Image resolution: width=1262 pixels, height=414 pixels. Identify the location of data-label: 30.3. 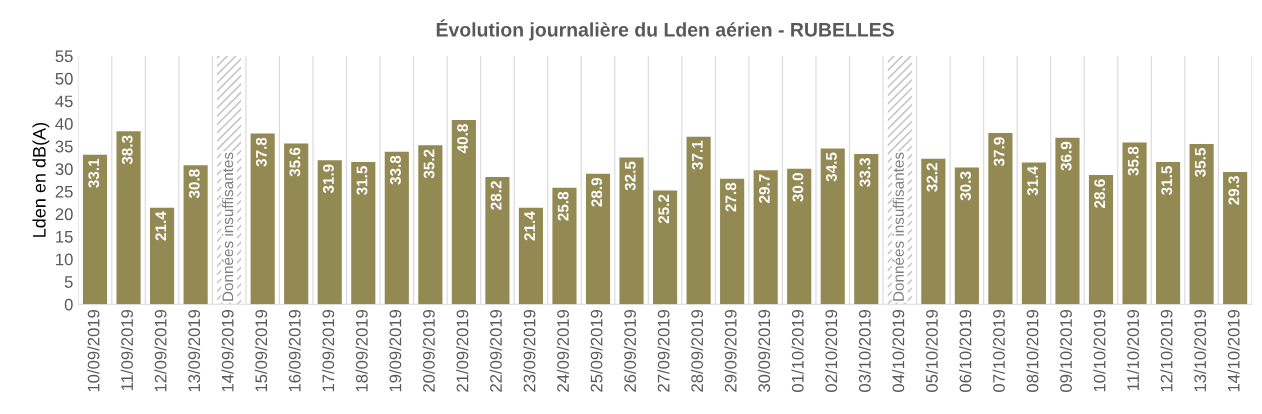
(965, 186).